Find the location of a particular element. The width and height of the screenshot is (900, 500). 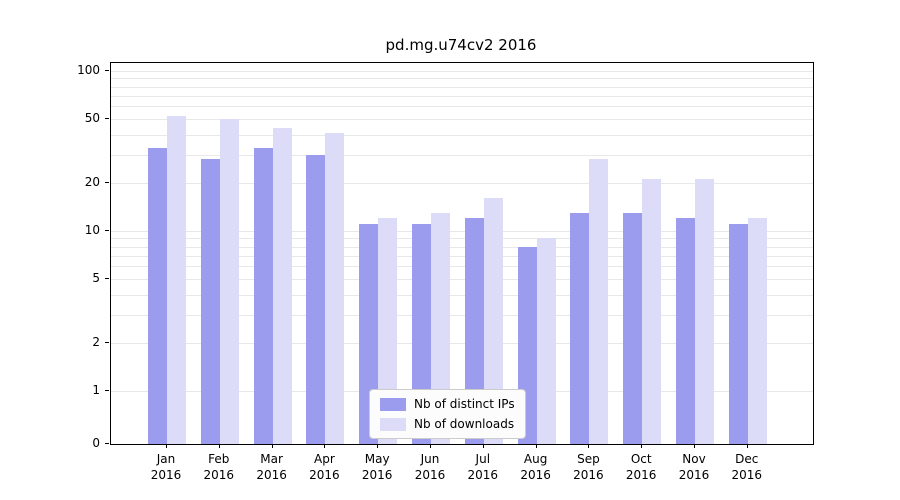

legend-item-downloads: Nb of downloads is located at coordinates (447, 424).